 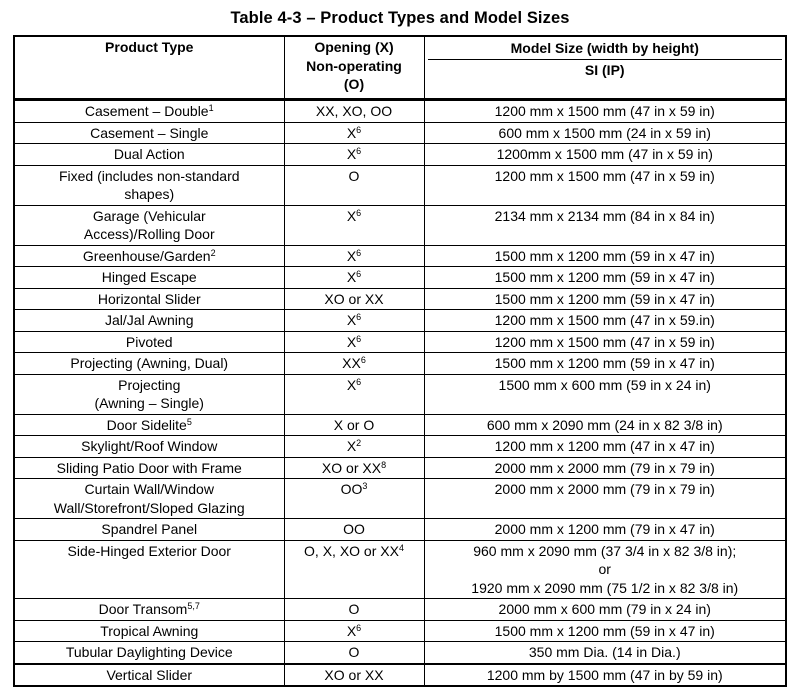 I want to click on model-size-cell: 2000 mm x 600 mm (79 in x 24 in), so click(x=605, y=609).